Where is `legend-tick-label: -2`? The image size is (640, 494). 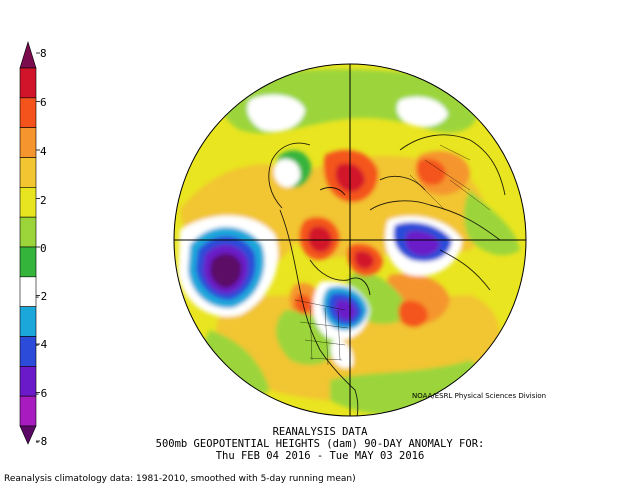 legend-tick-label: -2 is located at coordinates (40, 296).